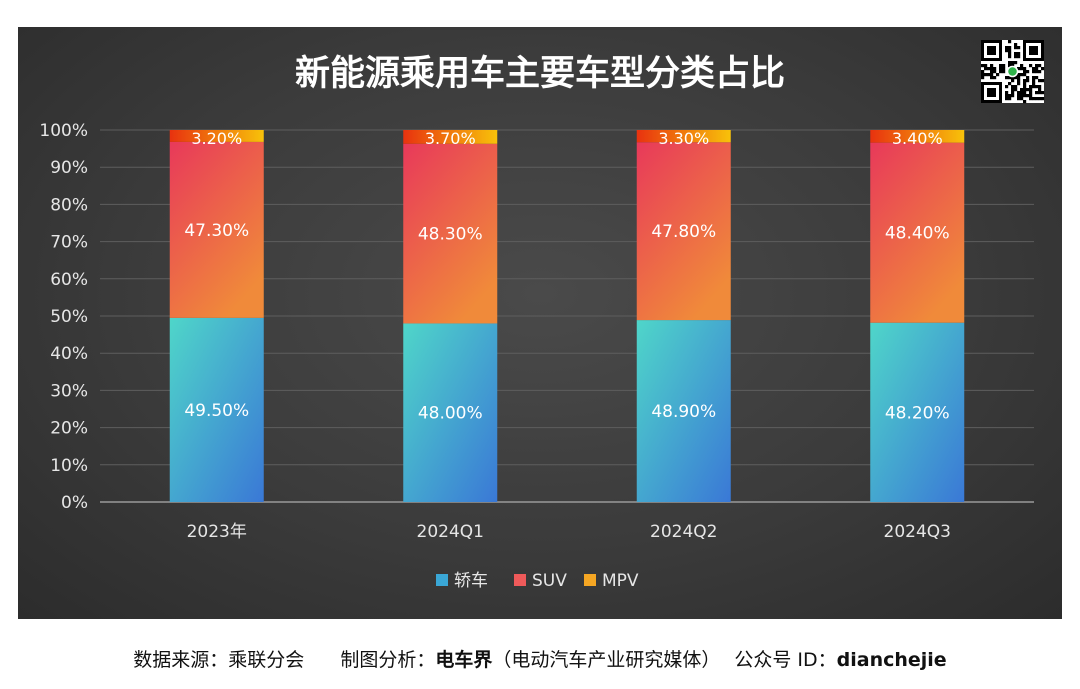  Describe the element at coordinates (69, 391) in the screenshot. I see `y-tick-label: 30%` at that location.